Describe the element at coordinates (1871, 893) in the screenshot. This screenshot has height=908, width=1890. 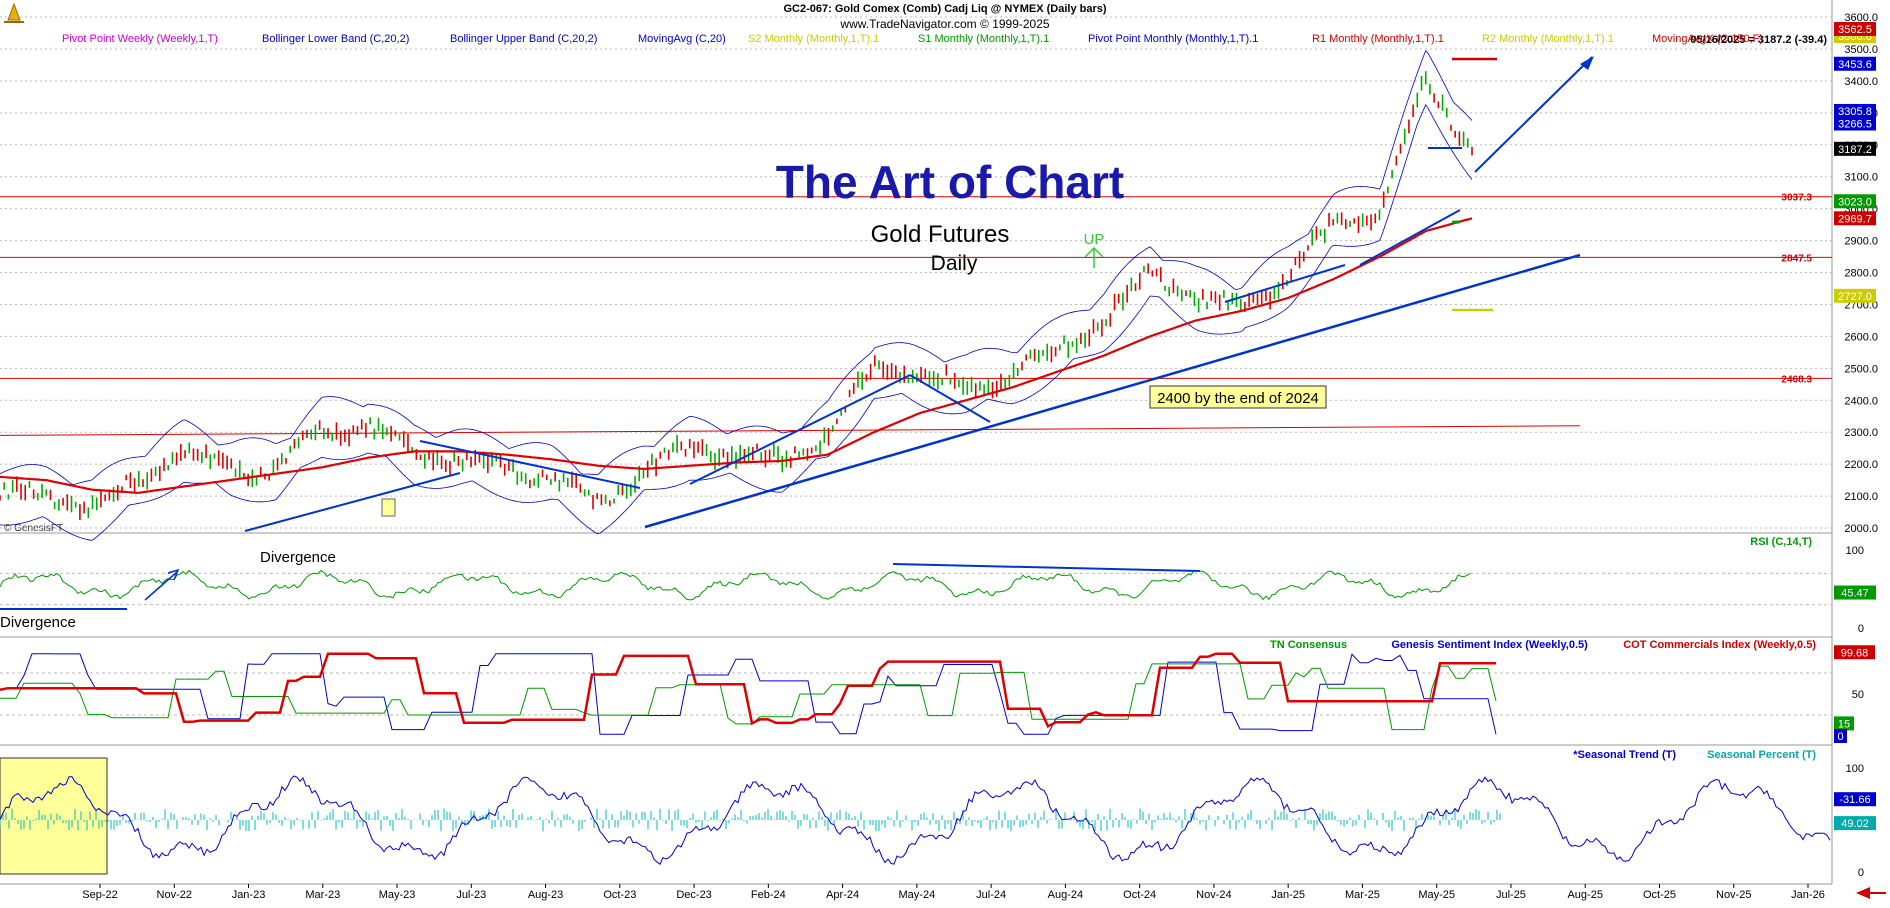
I see `scroll-arrow-icon` at that location.